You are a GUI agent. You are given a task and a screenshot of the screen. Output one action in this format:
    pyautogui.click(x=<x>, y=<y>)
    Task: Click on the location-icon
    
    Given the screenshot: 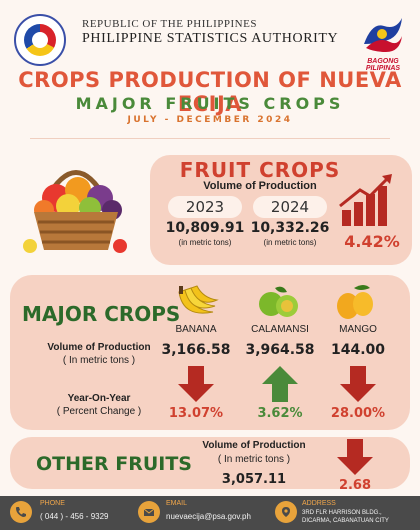 What is the action you would take?
    pyautogui.click(x=286, y=512)
    